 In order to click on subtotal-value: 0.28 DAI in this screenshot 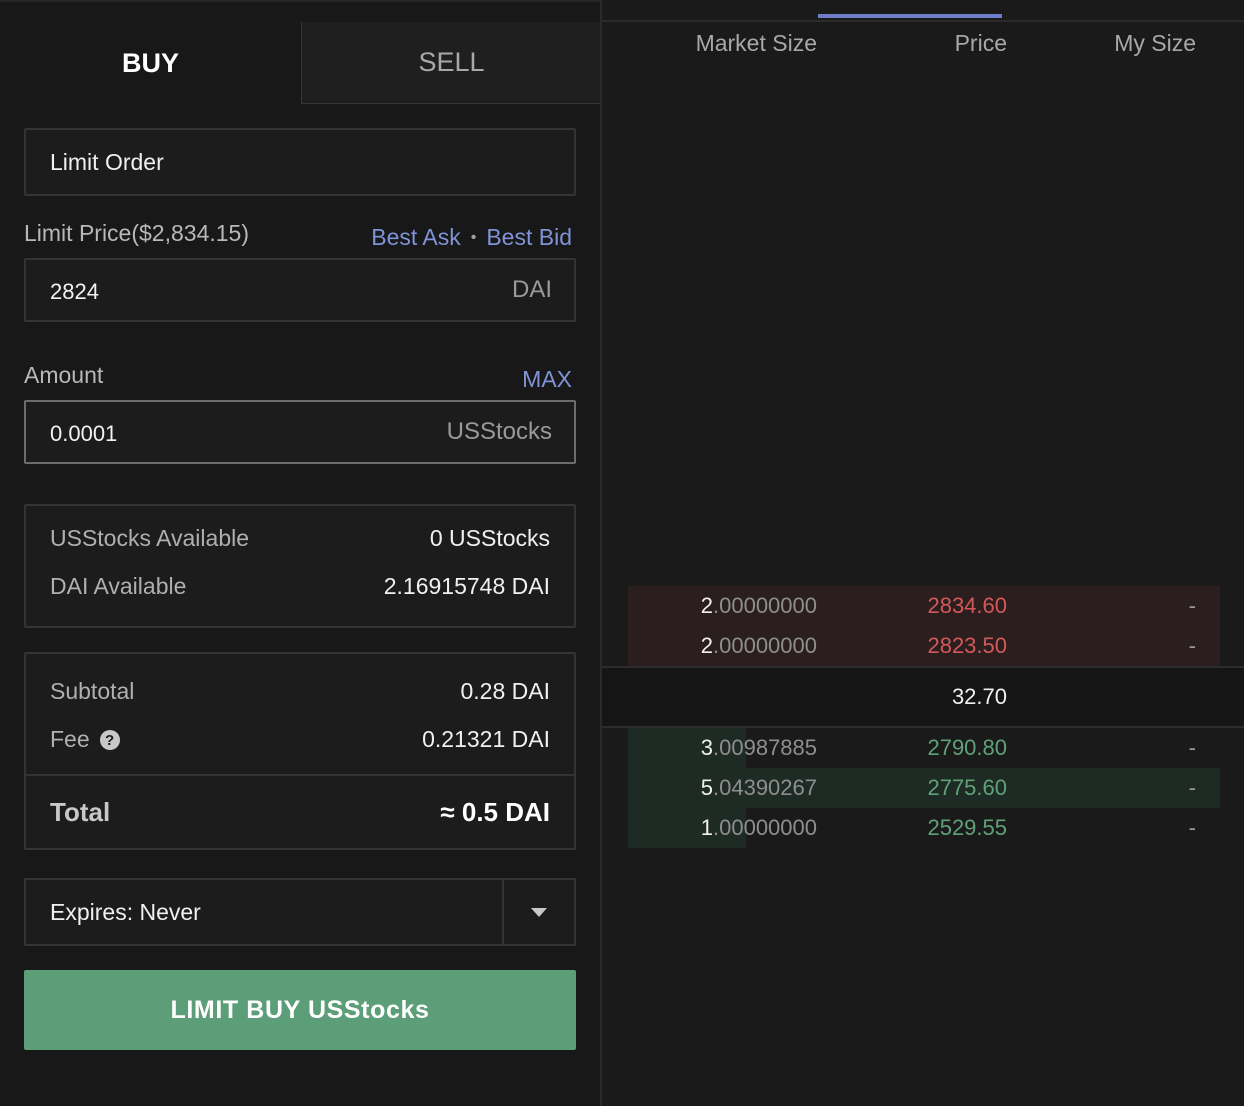, I will do `click(505, 690)`.